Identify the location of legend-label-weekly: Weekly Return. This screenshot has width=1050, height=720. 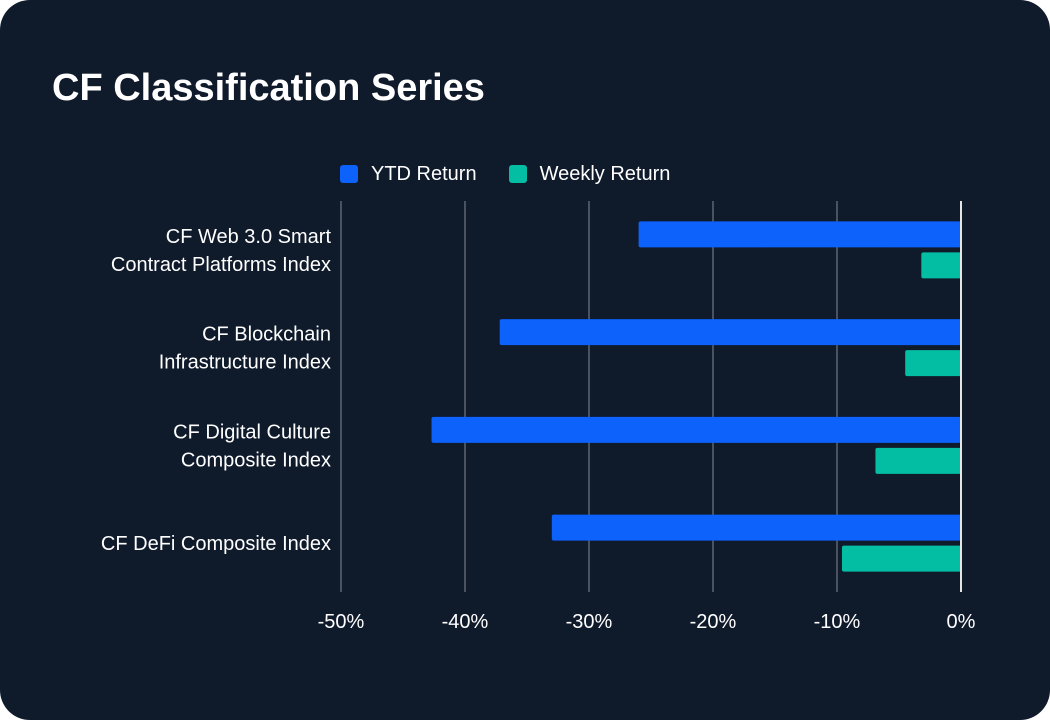
(605, 173).